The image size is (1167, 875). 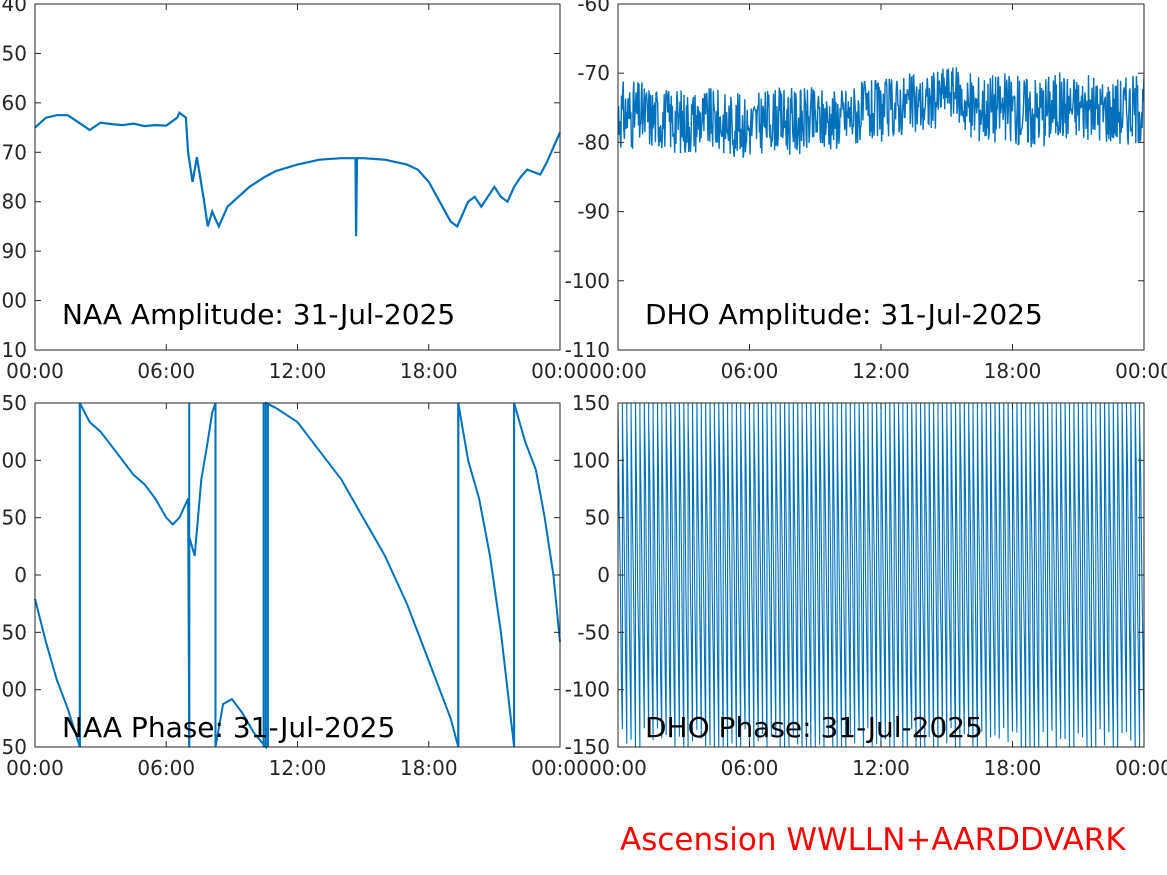 I want to click on y-tick-label: 70, so click(x=14, y=152).